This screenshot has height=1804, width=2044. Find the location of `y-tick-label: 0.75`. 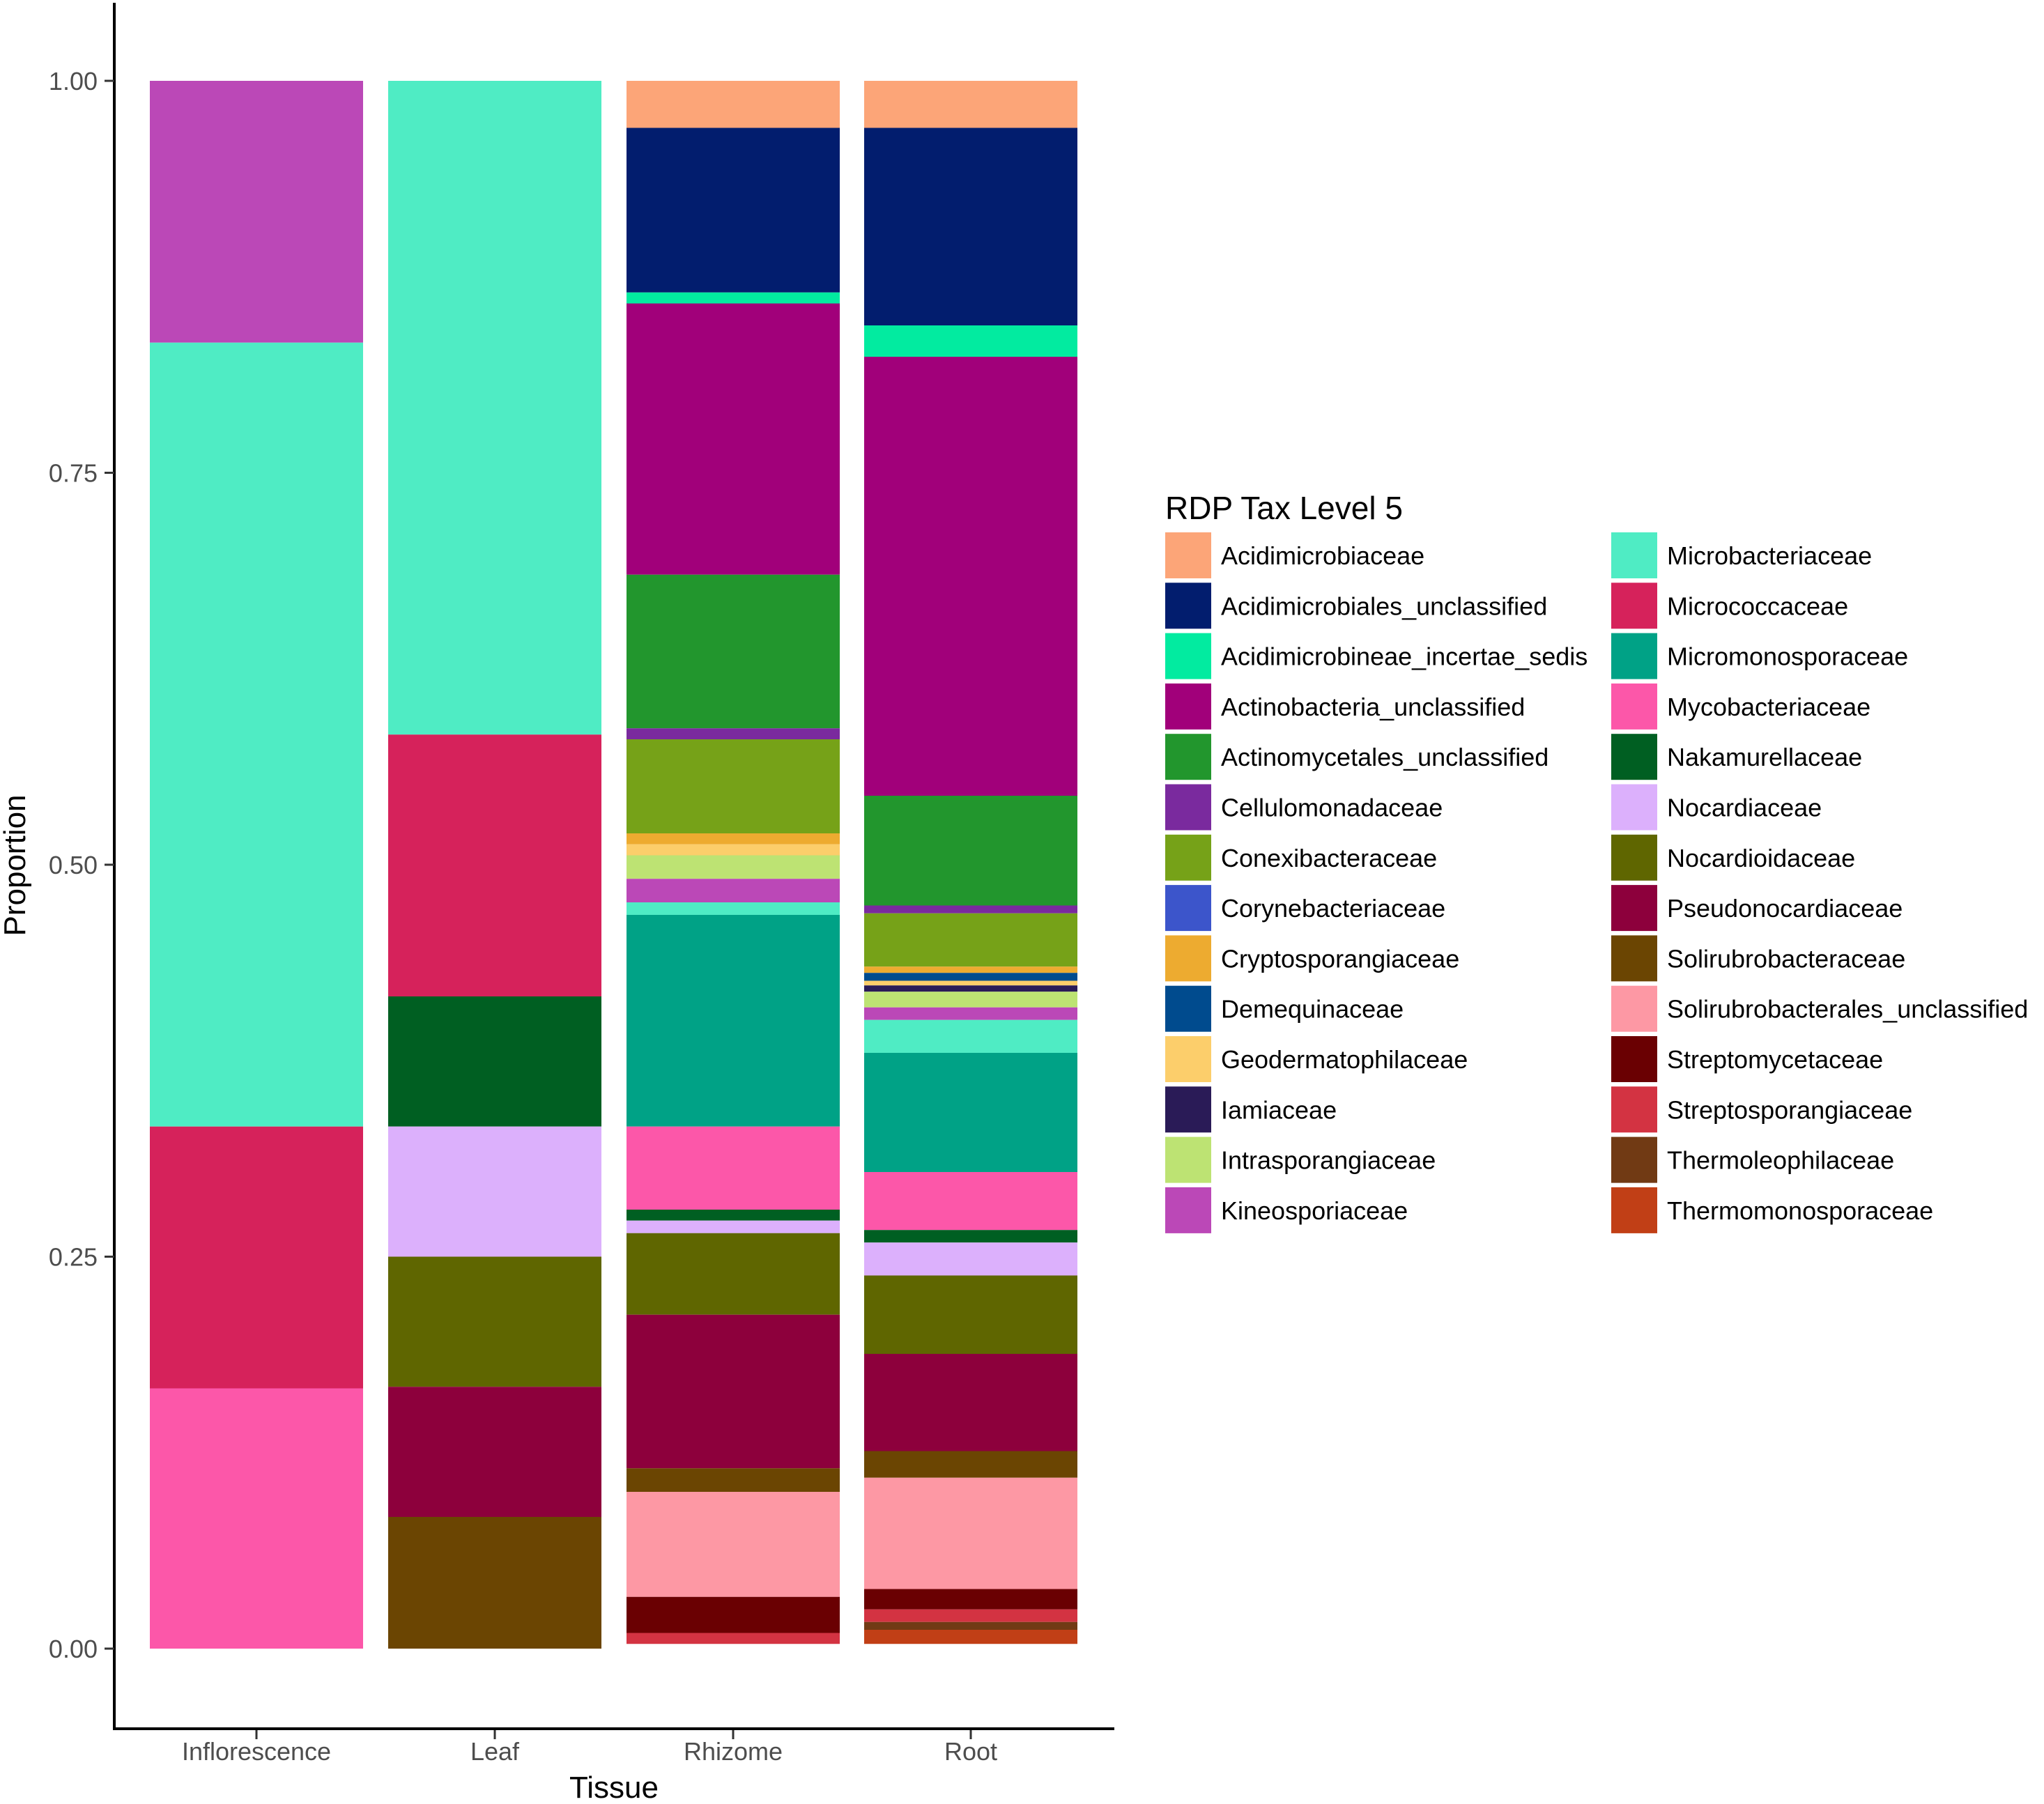

y-tick-label: 0.75 is located at coordinates (73, 473).